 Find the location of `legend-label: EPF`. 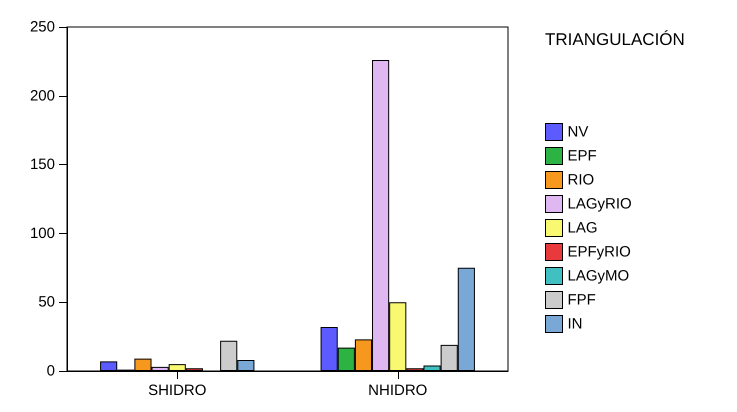

legend-label: EPF is located at coordinates (582, 156).